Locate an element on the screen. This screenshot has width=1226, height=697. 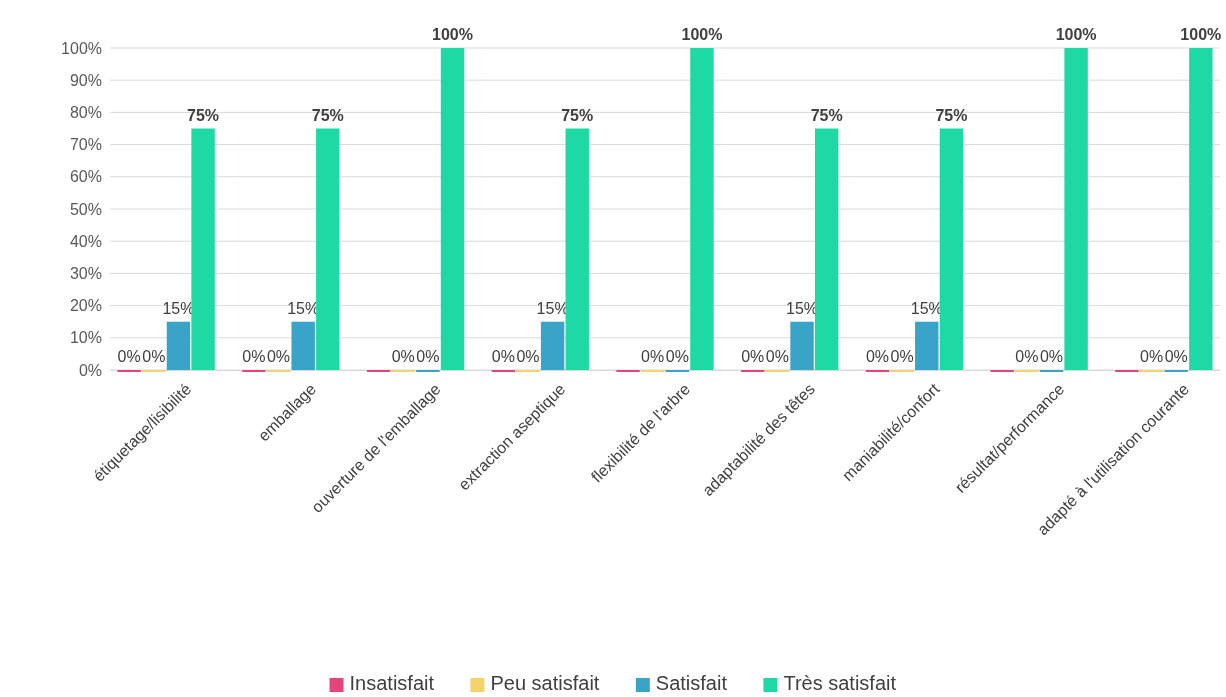
legend-label: Très satisfait is located at coordinates (840, 683).